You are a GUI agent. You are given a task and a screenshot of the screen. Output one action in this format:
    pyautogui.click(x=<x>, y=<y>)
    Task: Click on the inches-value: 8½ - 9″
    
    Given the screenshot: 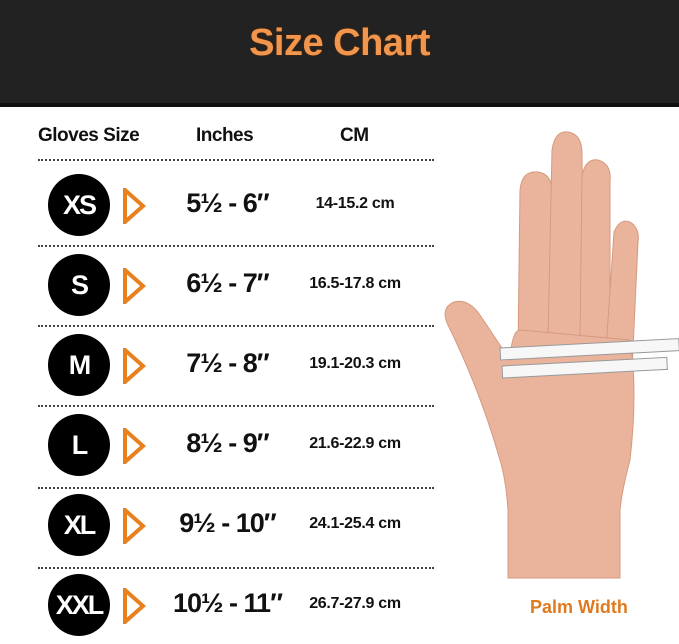 What is the action you would take?
    pyautogui.click(x=227, y=443)
    